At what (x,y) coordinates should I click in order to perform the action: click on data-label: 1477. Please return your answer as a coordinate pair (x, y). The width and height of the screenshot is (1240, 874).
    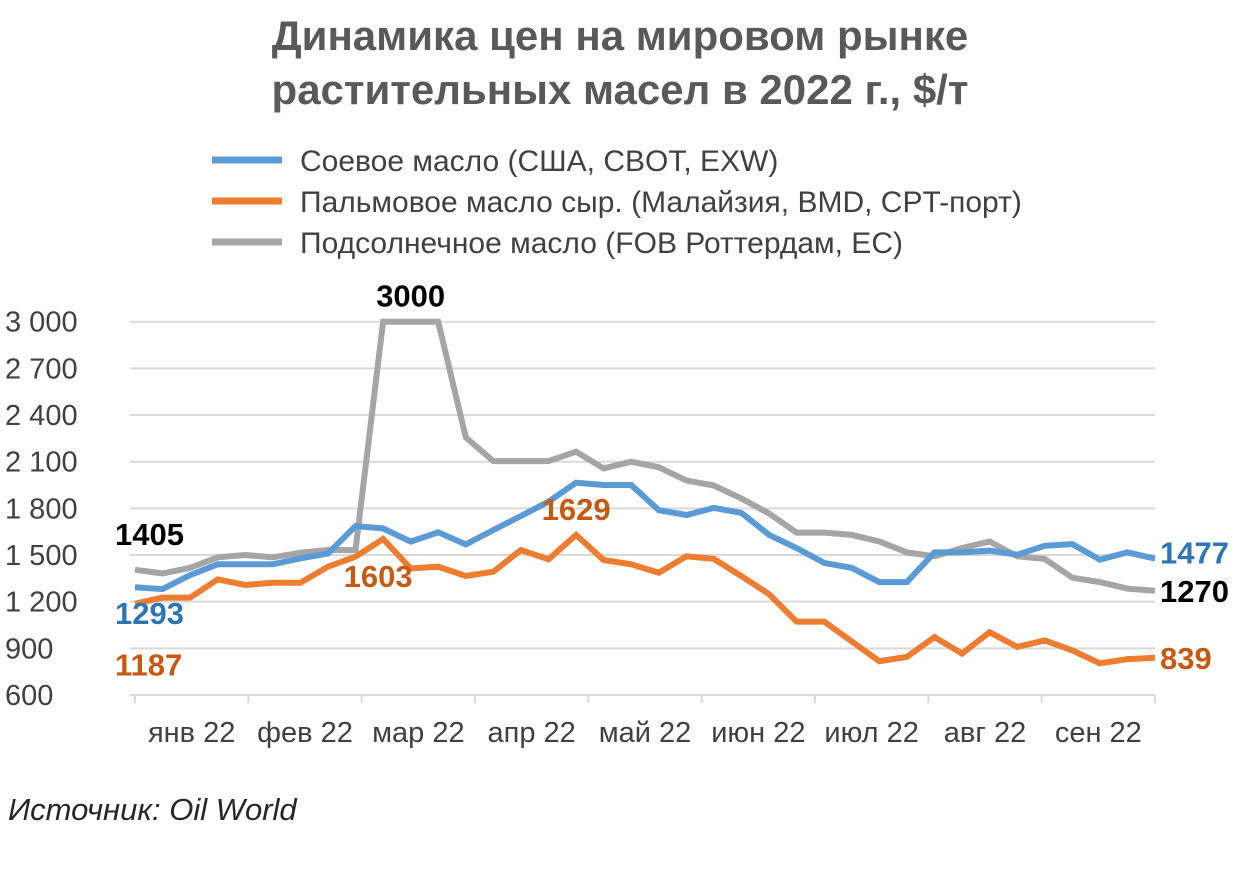
    Looking at the image, I should click on (1194, 553).